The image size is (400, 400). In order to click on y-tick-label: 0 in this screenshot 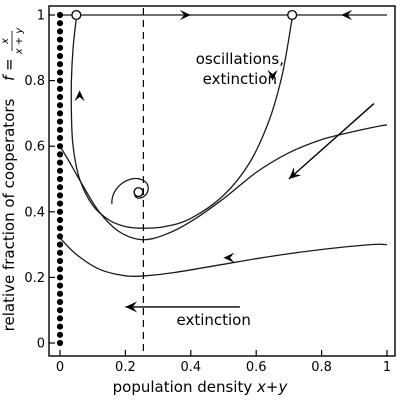, I will do `click(41, 344)`.